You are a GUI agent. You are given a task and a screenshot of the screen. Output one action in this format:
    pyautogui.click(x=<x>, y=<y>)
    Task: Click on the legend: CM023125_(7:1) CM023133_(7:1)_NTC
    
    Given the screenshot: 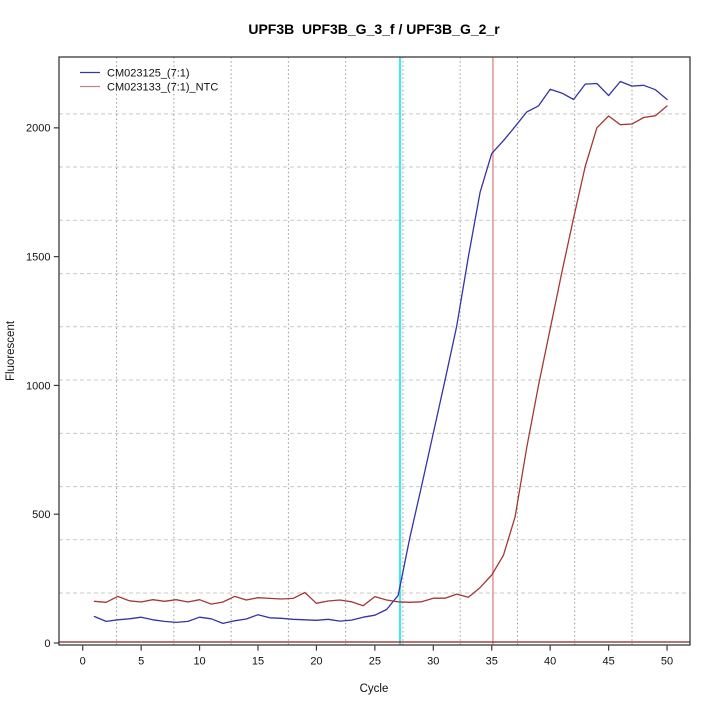 What is the action you would take?
    pyautogui.click(x=149, y=81)
    